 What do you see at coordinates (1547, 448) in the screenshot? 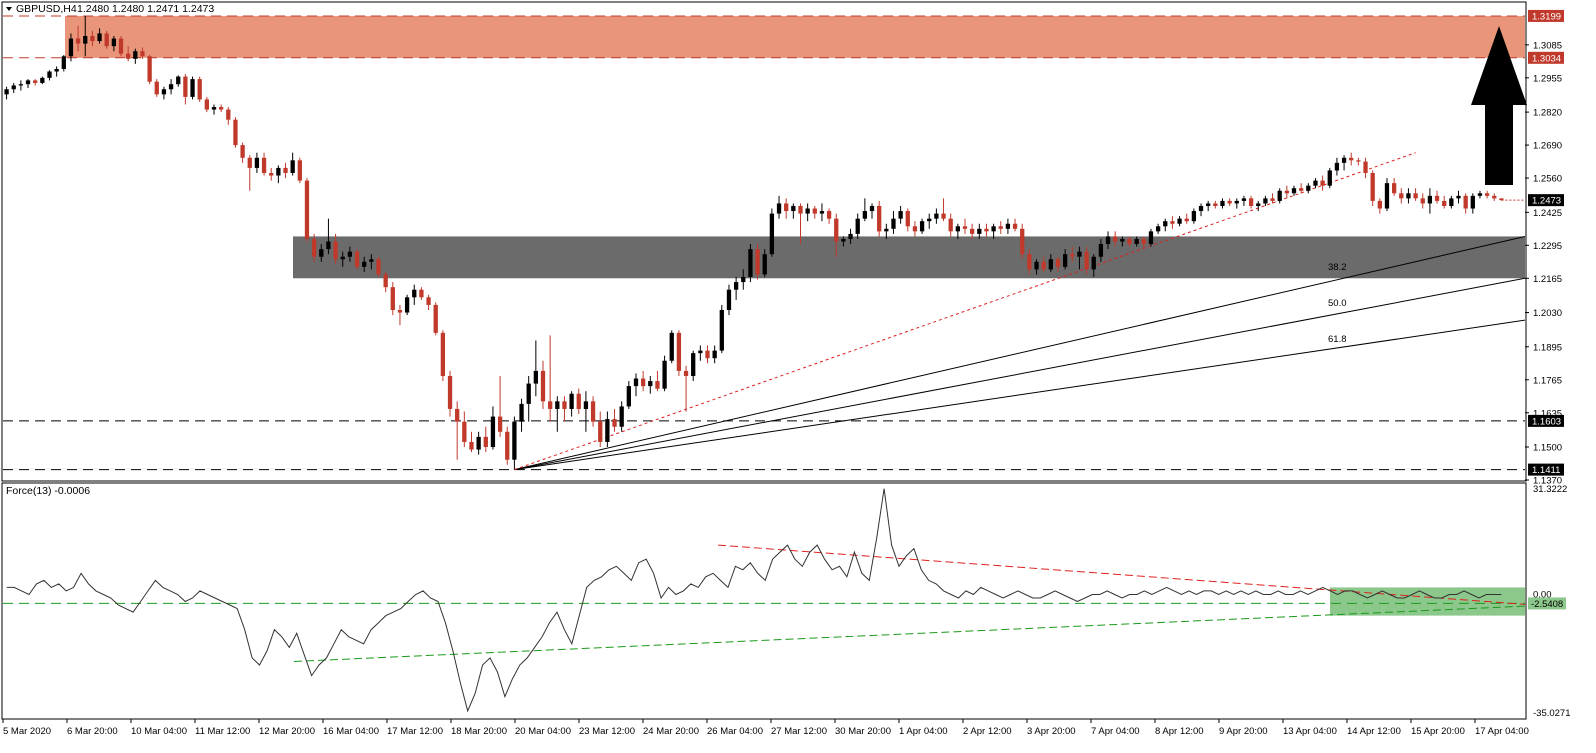
I see `price-tick-label: 1.1500` at bounding box center [1547, 448].